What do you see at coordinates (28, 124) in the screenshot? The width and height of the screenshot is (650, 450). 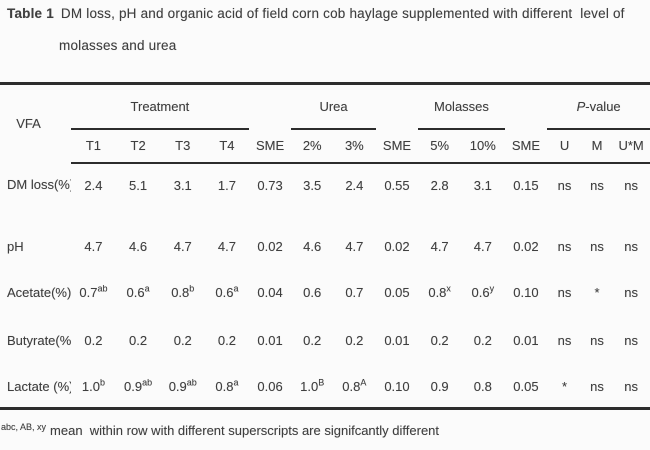 I see `column-header-vfa: VFA` at bounding box center [28, 124].